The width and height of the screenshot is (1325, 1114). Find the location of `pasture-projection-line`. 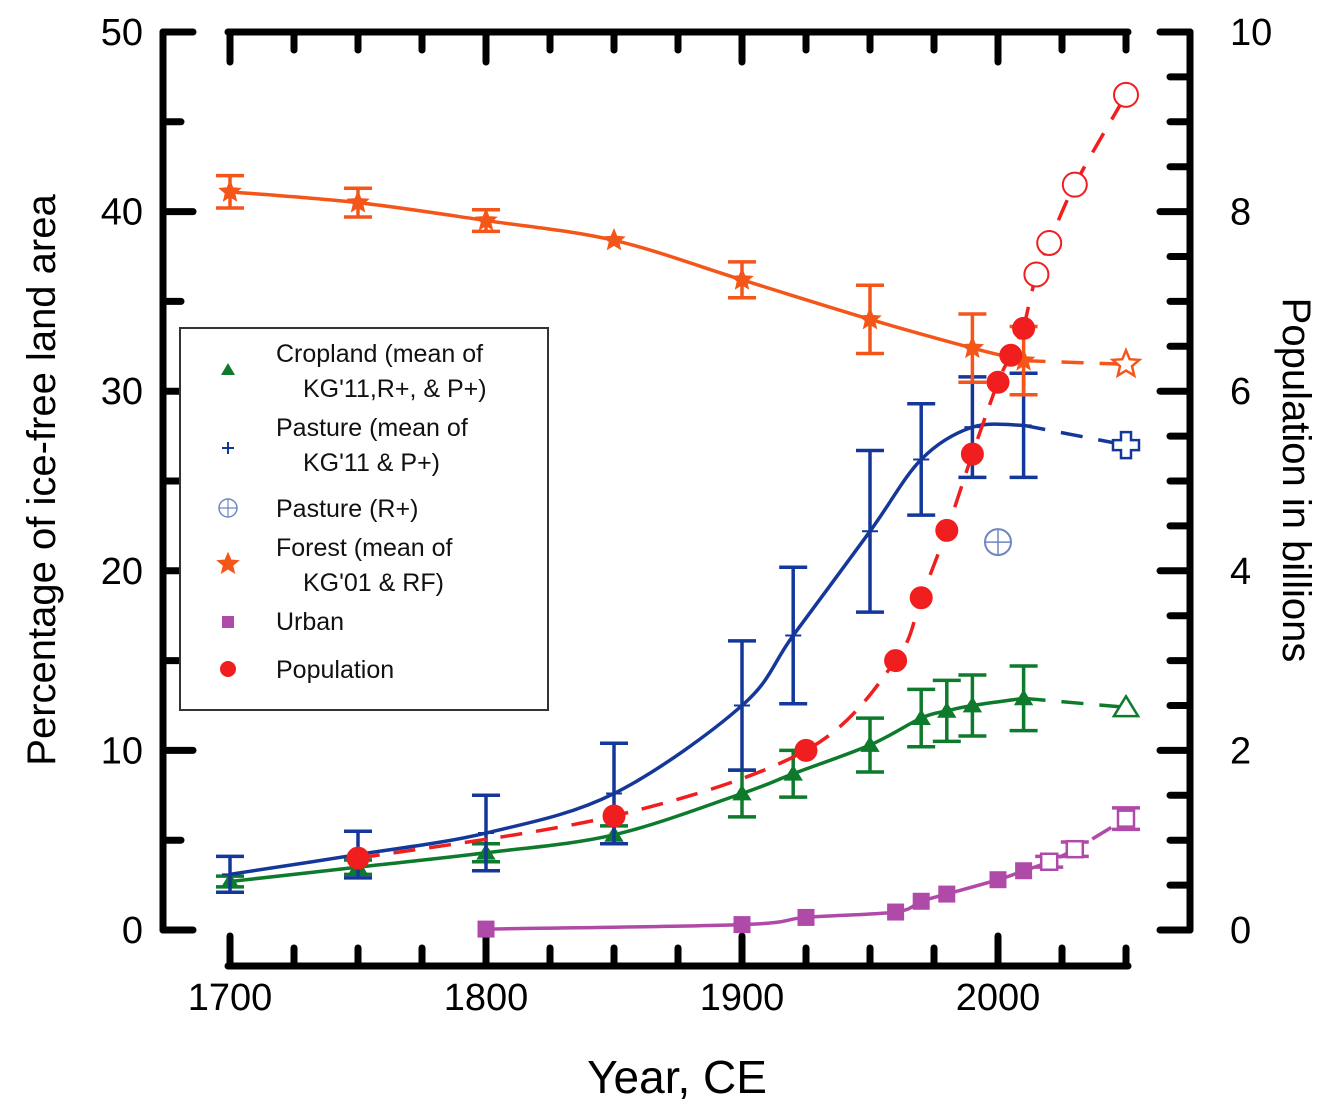

pasture-projection-line is located at coordinates (1075, 435).